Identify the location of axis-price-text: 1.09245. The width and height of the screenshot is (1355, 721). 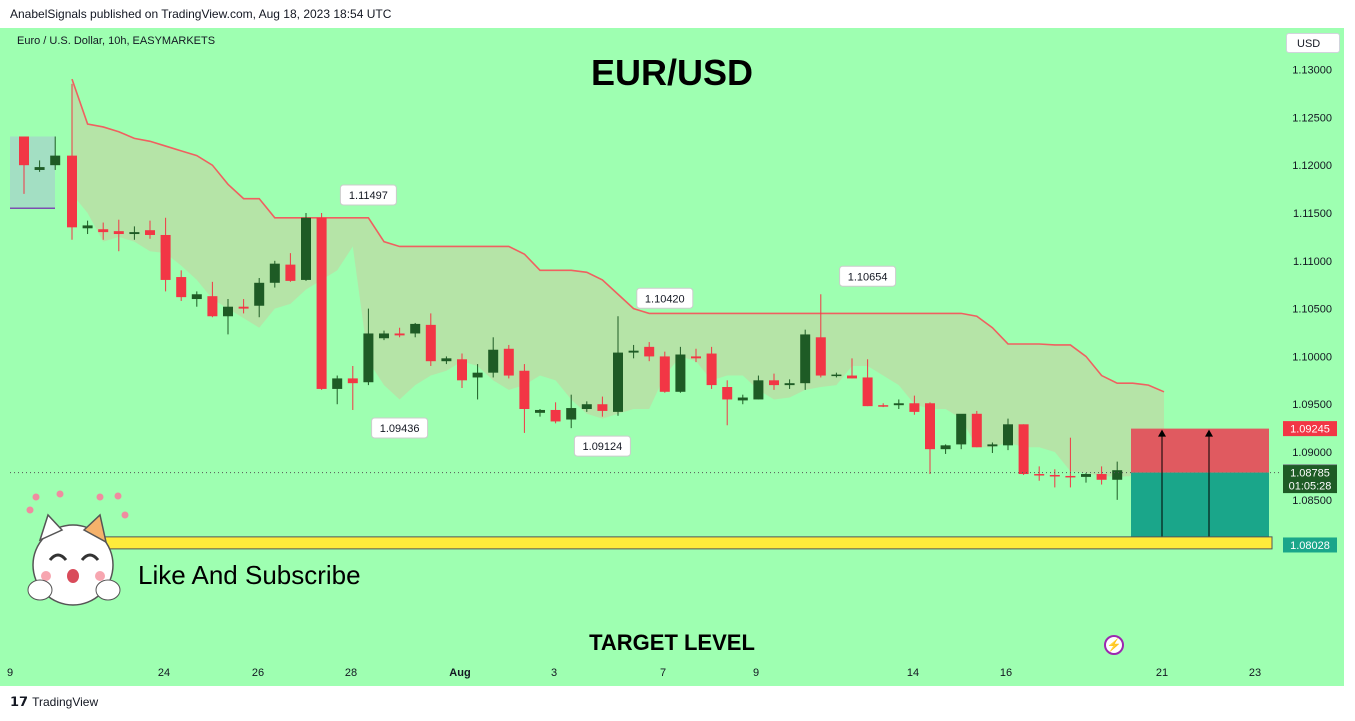
(1310, 430).